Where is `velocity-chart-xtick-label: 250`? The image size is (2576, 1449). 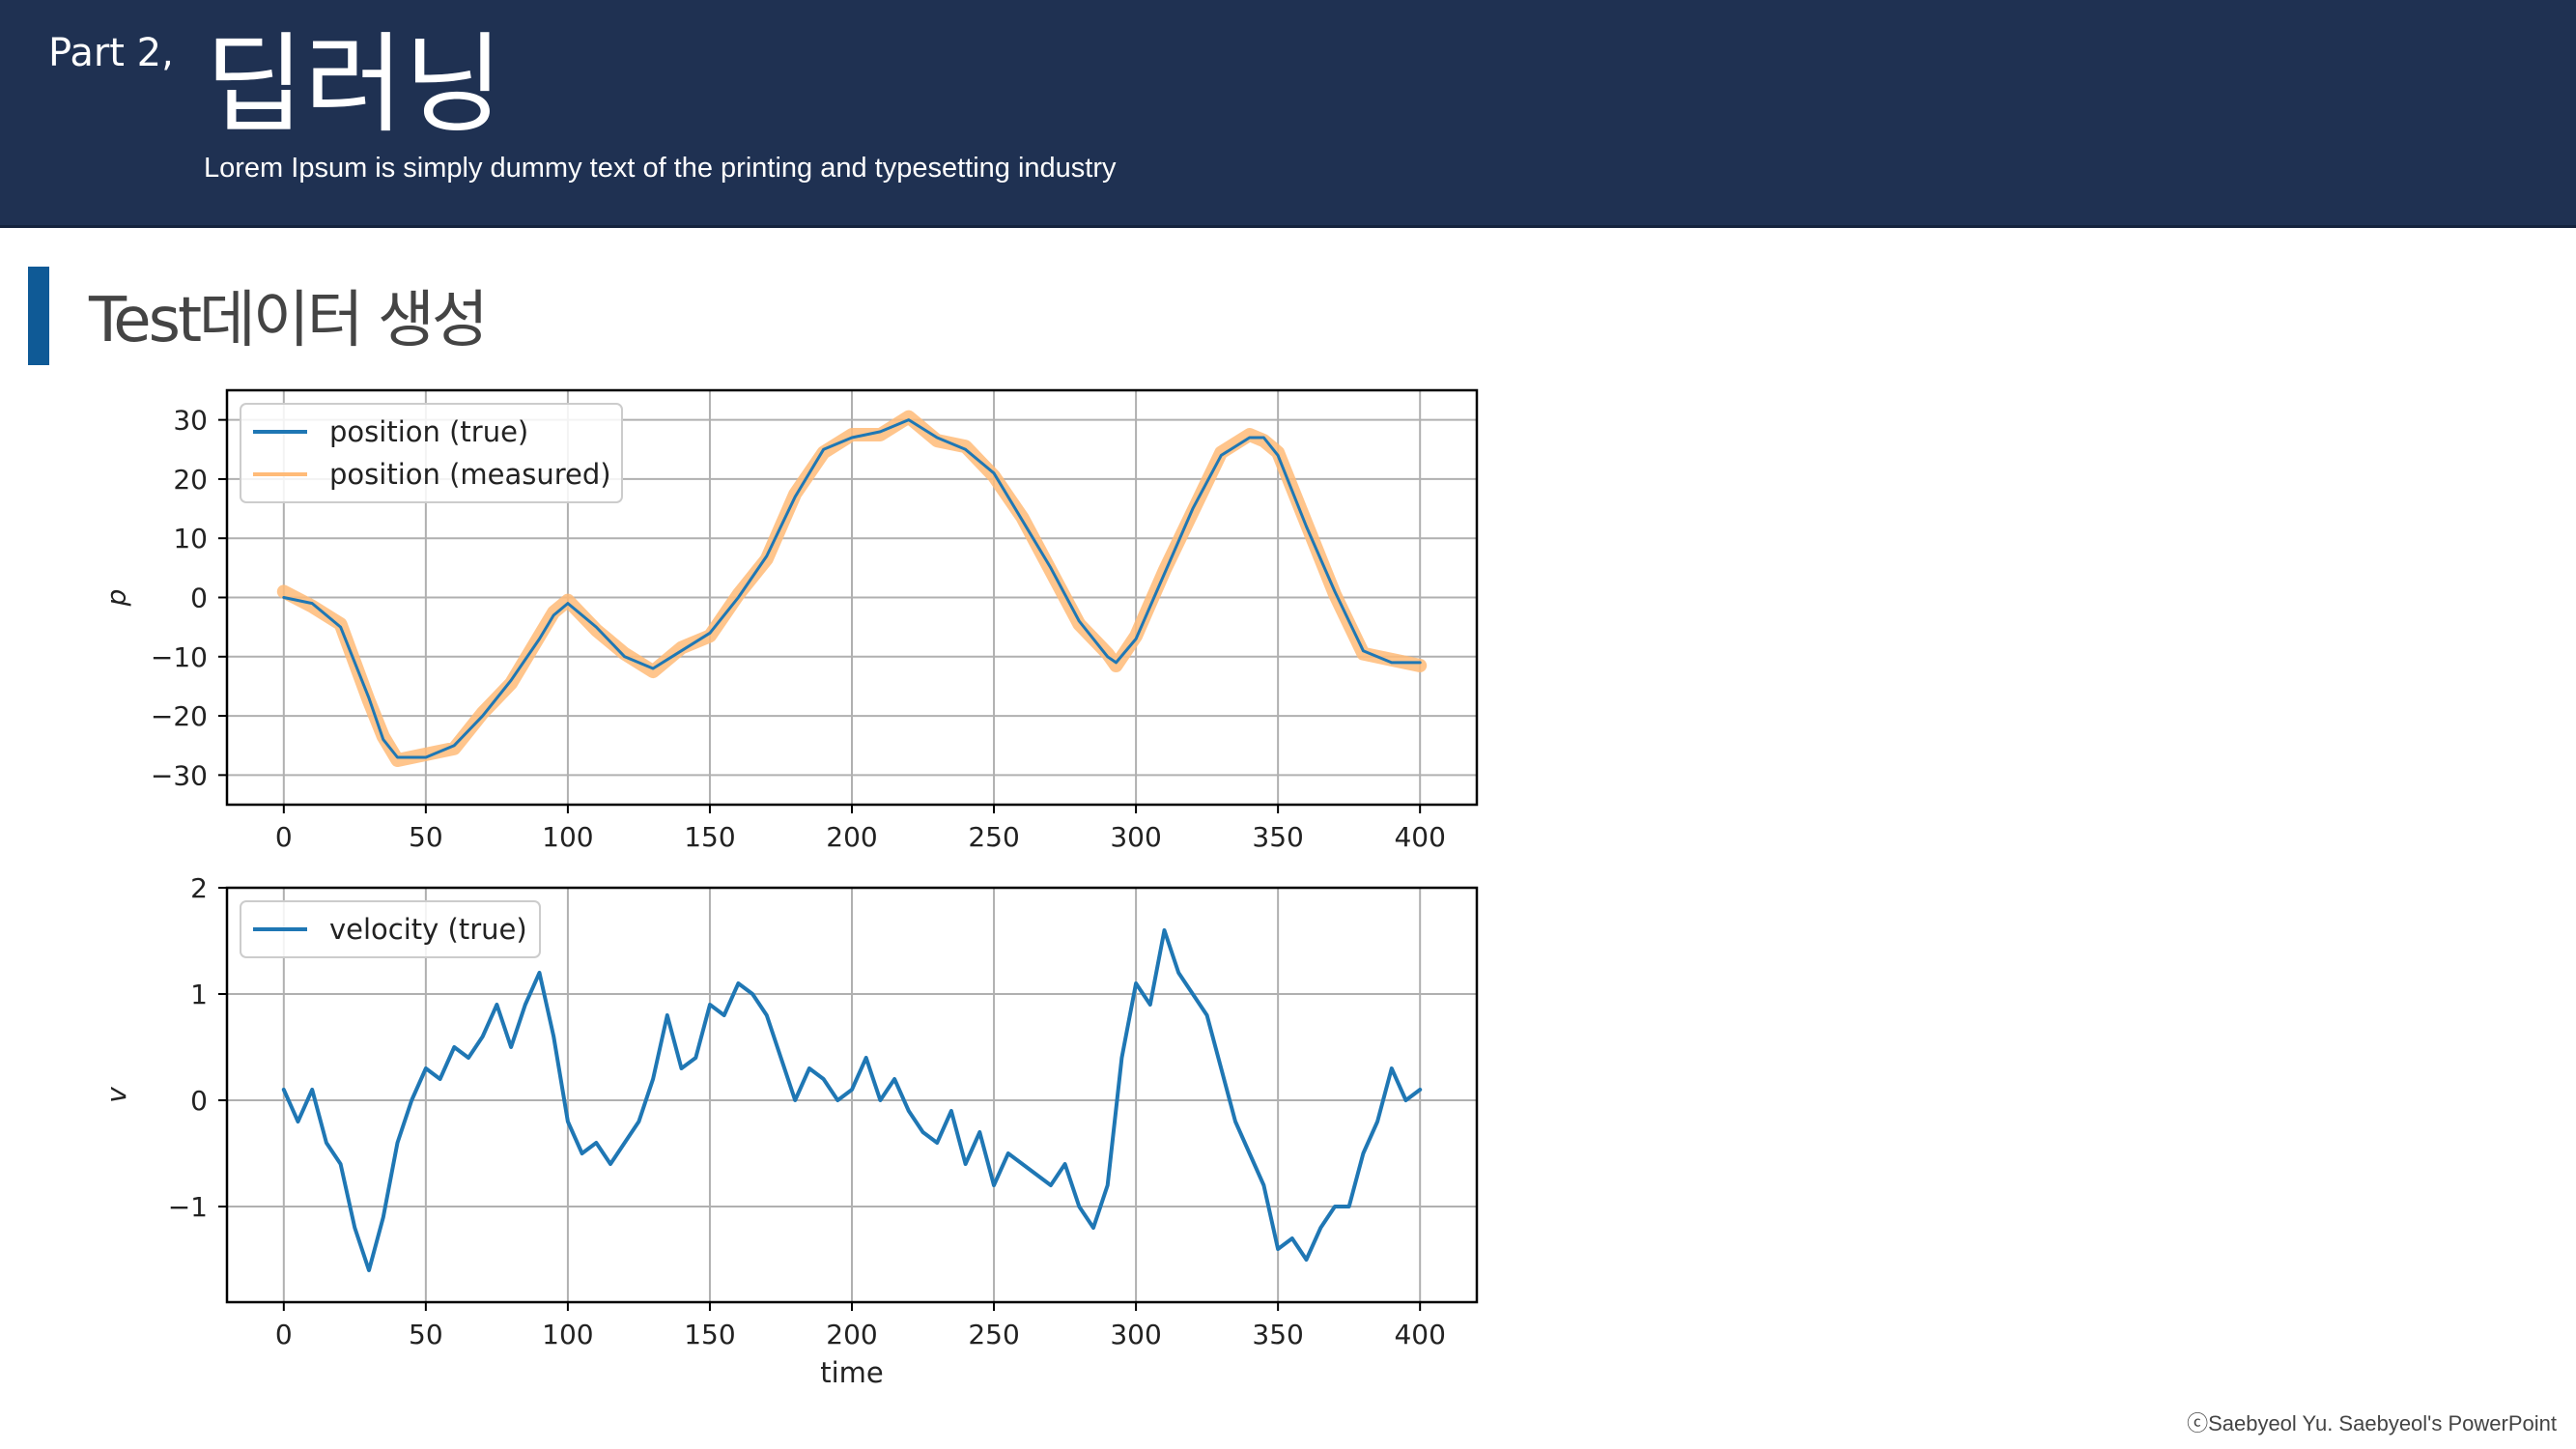
velocity-chart-xtick-label: 250 is located at coordinates (993, 1334).